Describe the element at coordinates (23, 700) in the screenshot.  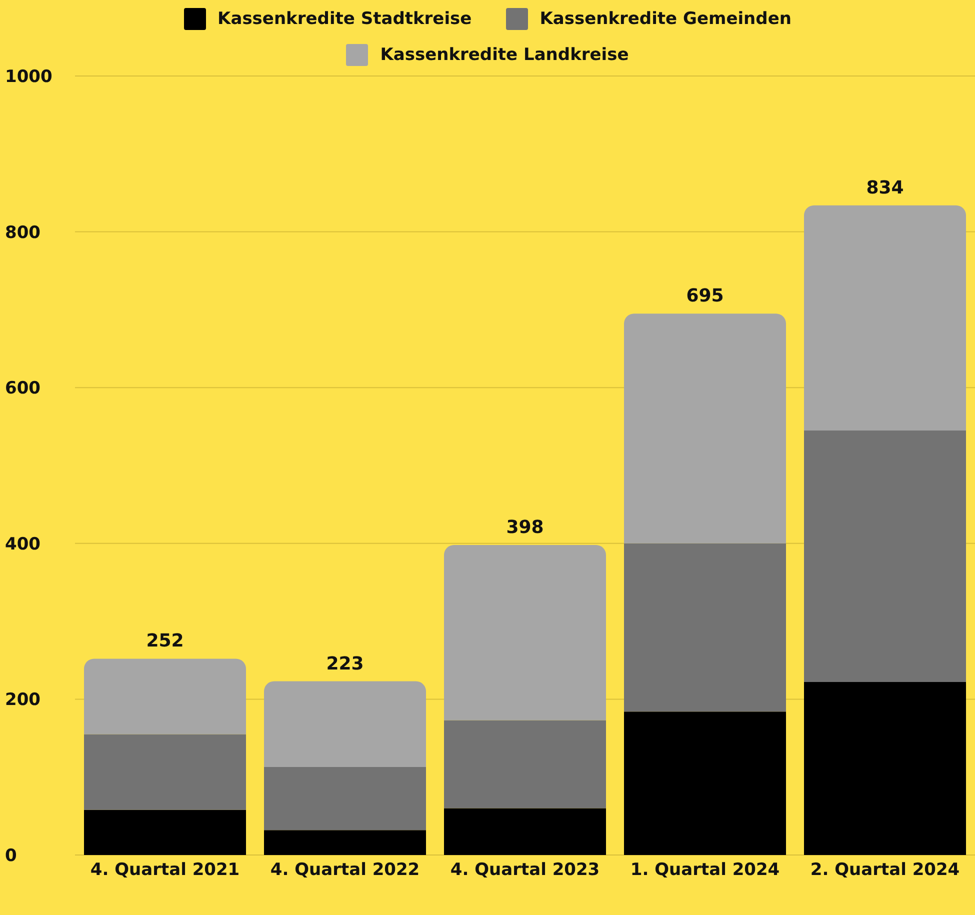
I see `y-tick-label: 200` at that location.